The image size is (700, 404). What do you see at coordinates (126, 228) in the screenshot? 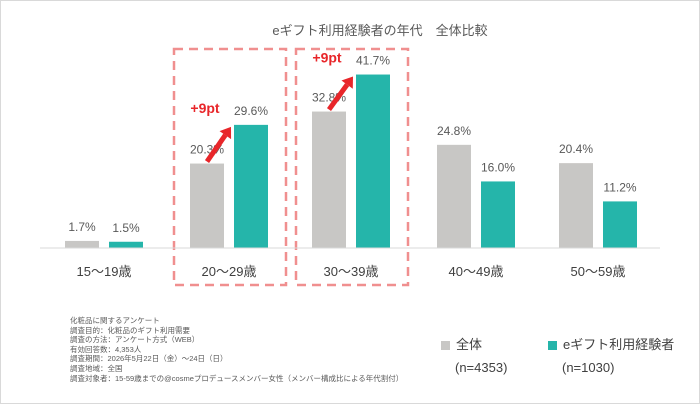
I see `data-label: 1.5%` at bounding box center [126, 228].